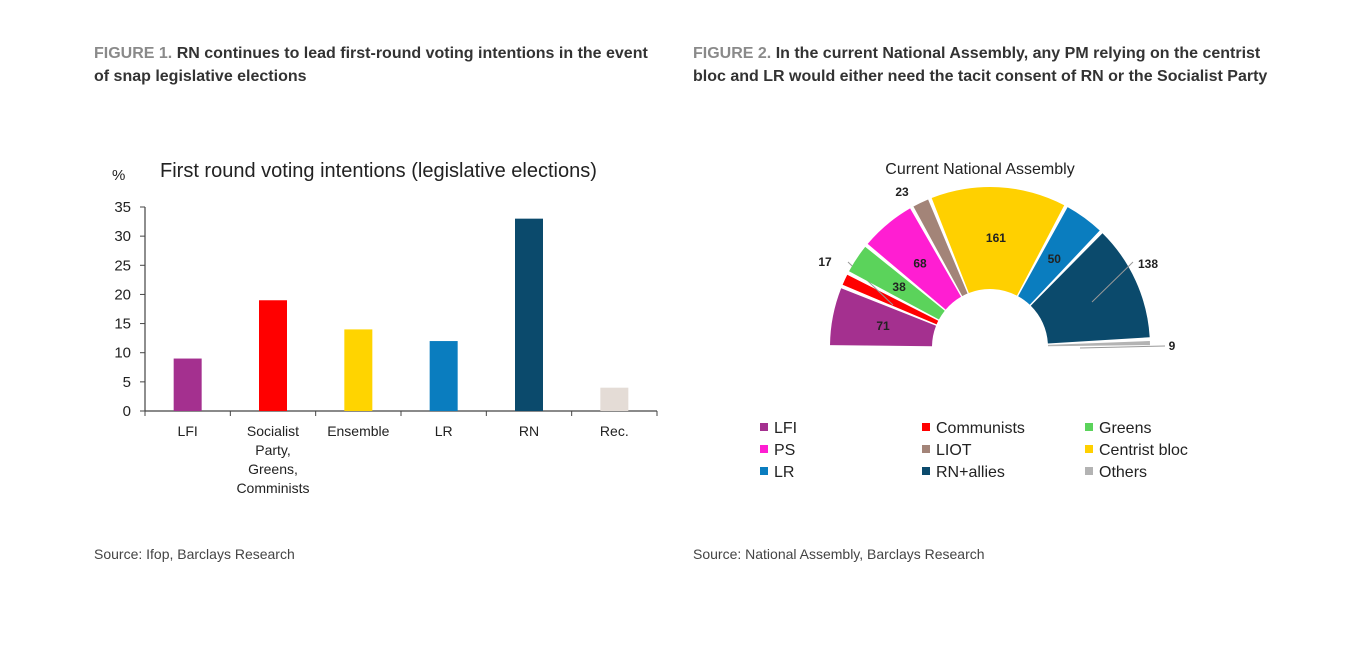  I want to click on legend-item-greens: Greens, so click(1118, 429).